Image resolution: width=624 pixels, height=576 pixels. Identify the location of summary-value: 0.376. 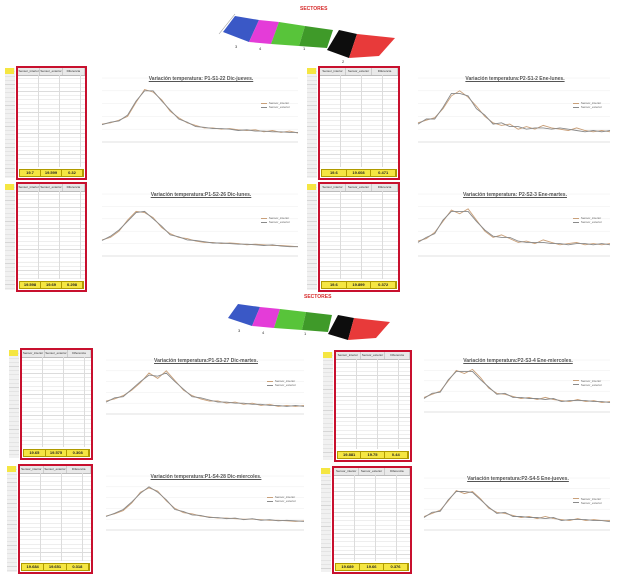
(396, 567).